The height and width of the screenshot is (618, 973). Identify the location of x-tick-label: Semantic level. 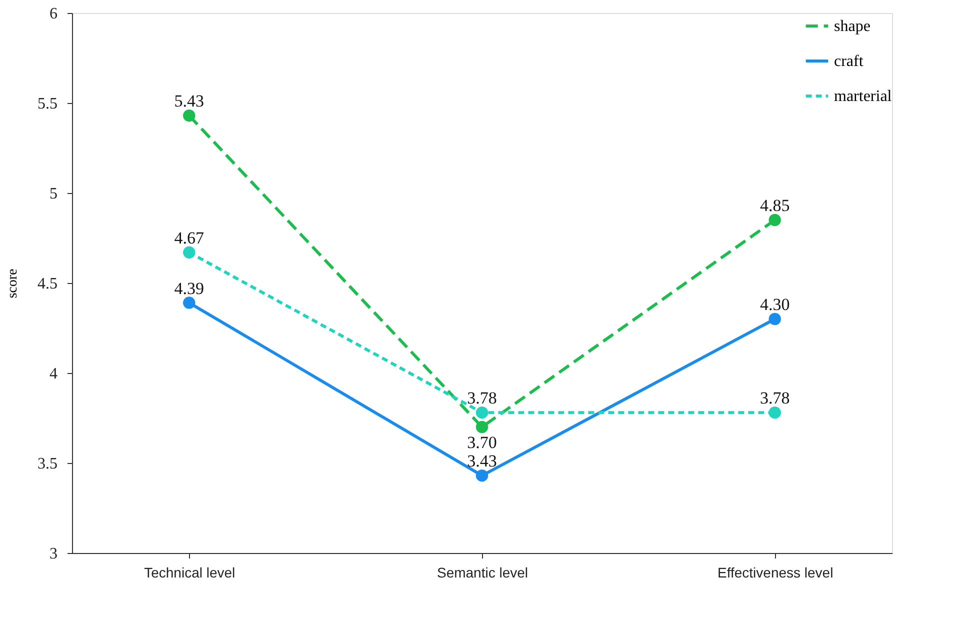
(482, 572).